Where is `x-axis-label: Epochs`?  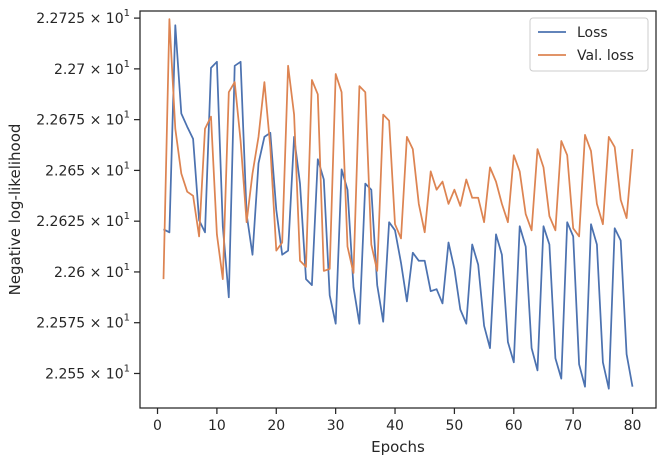 x-axis-label: Epochs is located at coordinates (398, 447).